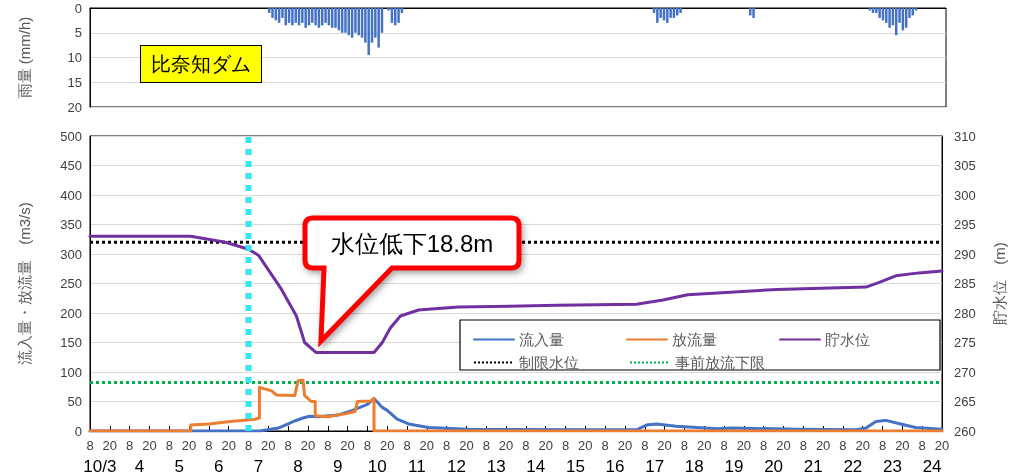  What do you see at coordinates (965, 283) in the screenshot?
I see `y2-tick-label: 285` at bounding box center [965, 283].